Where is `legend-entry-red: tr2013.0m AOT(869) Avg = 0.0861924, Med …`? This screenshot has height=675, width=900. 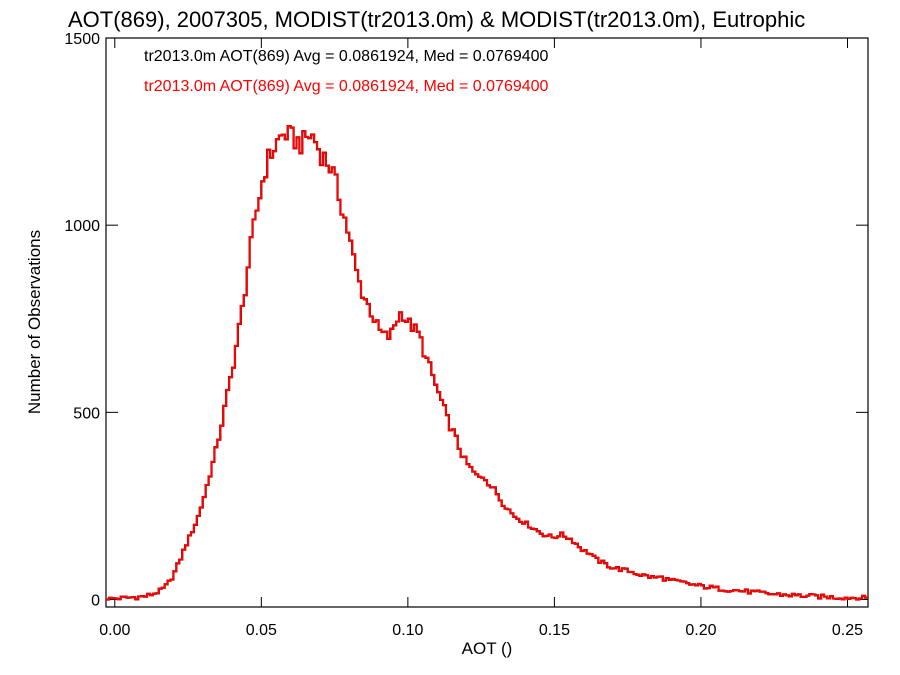
legend-entry-red: tr2013.0m AOT(869) Avg = 0.0861924, Med … is located at coordinates (346, 86).